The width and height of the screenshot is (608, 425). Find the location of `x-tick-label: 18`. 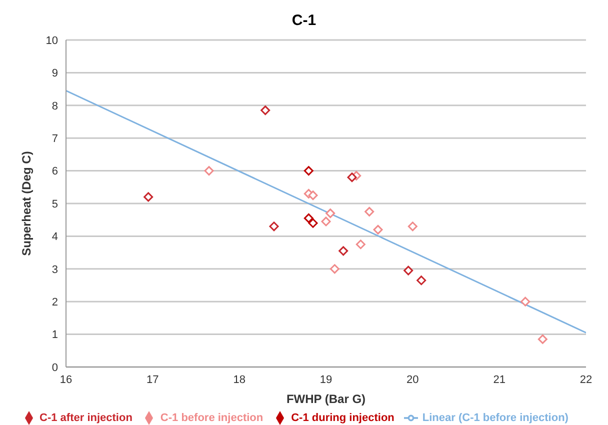

x-tick-label: 18 is located at coordinates (239, 380).